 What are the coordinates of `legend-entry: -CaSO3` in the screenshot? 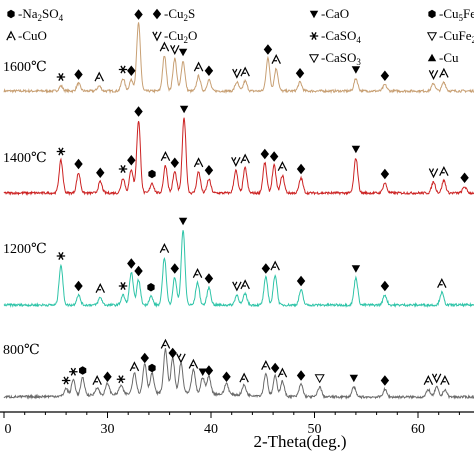 It's located at (334, 58).